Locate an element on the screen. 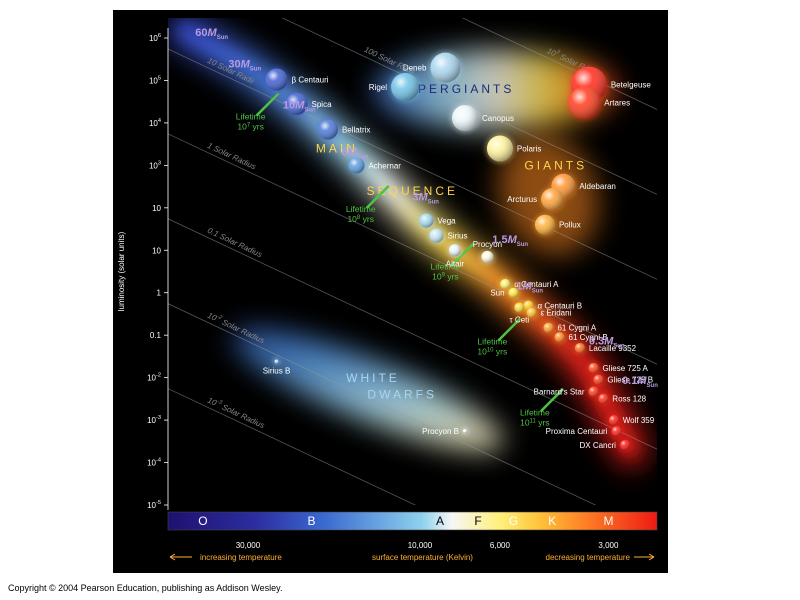  star-label: Gliese 725 B is located at coordinates (630, 380).